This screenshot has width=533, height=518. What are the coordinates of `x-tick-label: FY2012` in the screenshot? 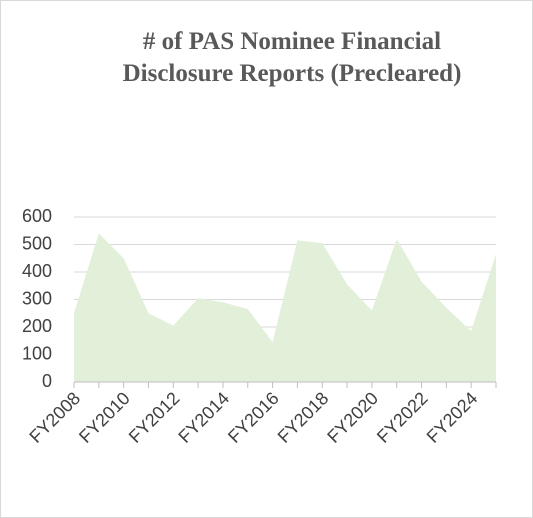 It's located at (154, 417).